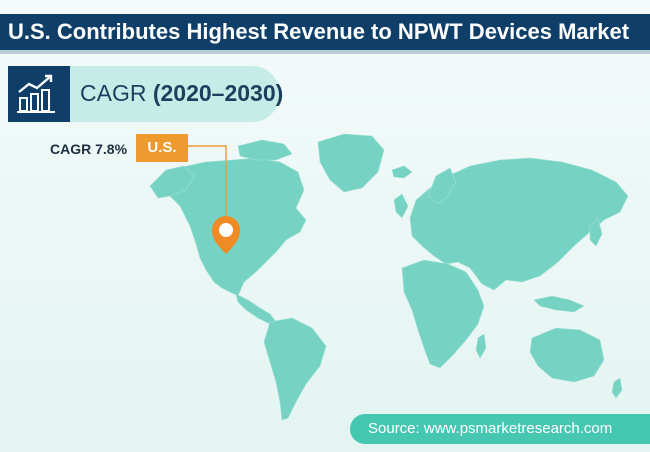 This screenshot has width=650, height=452. What do you see at coordinates (36, 93) in the screenshot?
I see `bar-chart-growth-icon` at bounding box center [36, 93].